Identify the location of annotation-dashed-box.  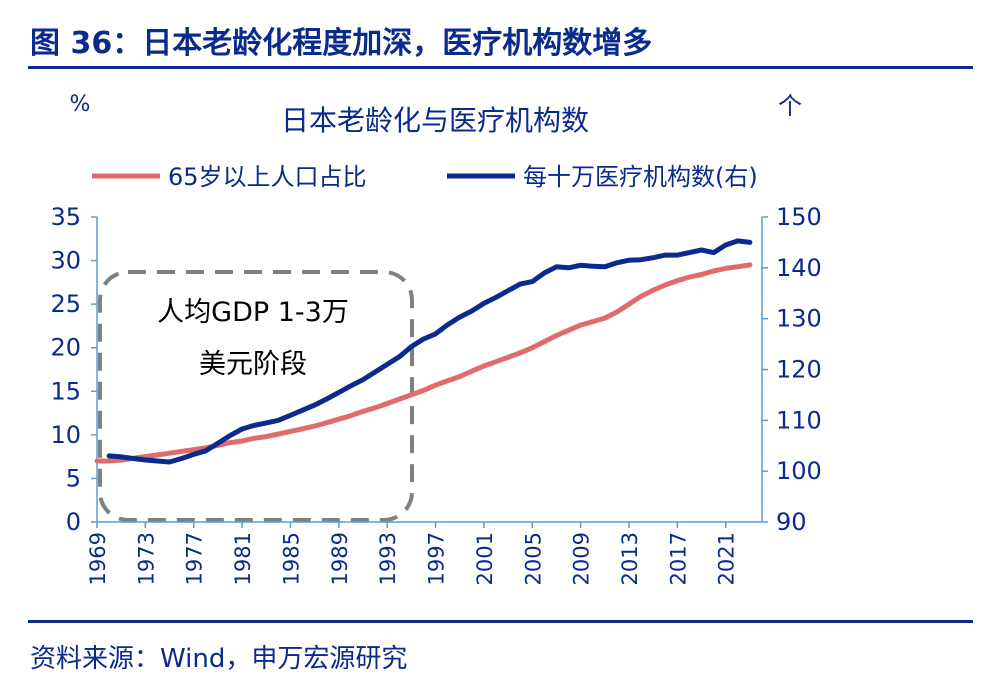
(256, 396).